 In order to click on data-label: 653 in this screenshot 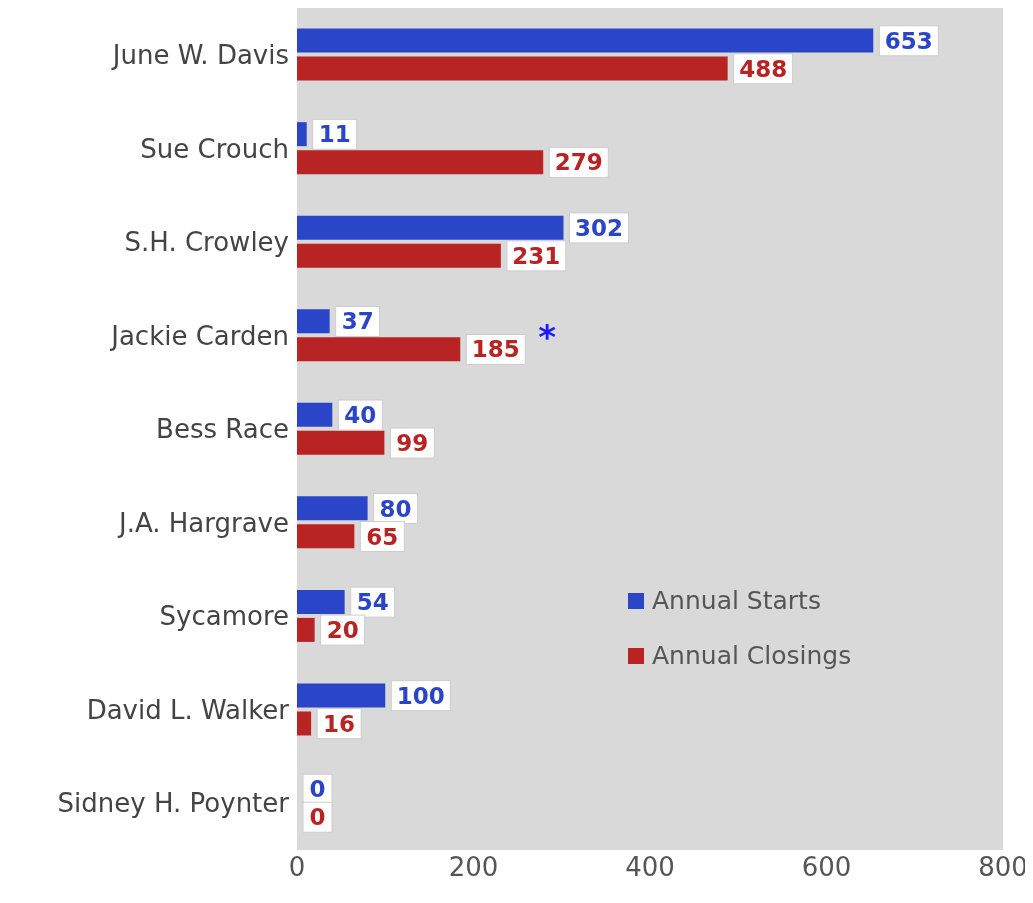, I will do `click(908, 40)`.